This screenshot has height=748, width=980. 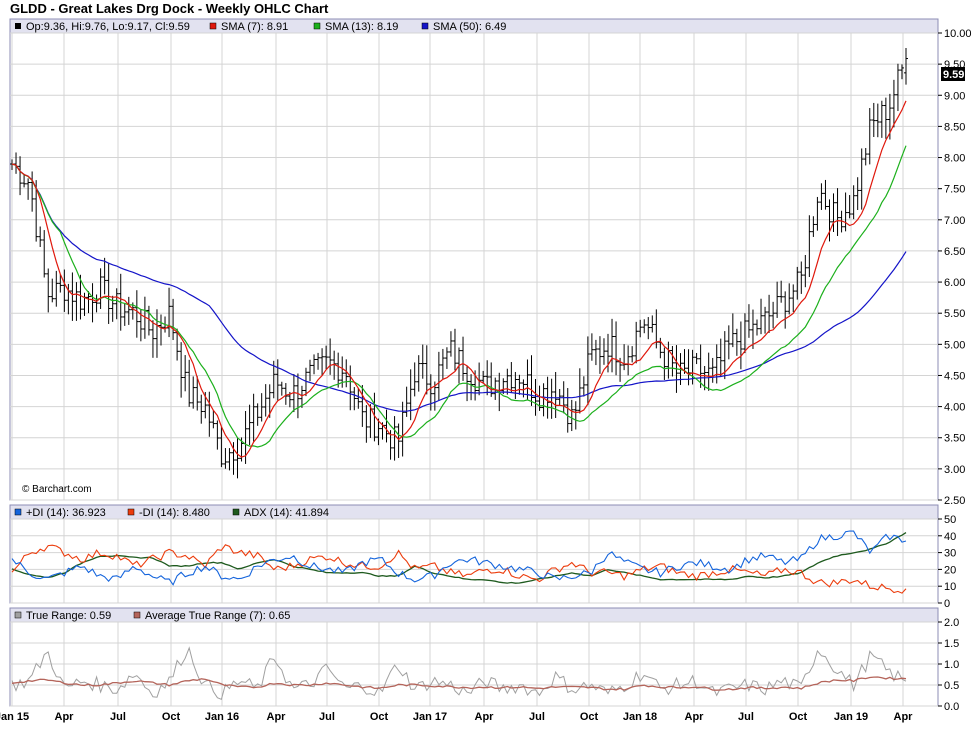 What do you see at coordinates (951, 665) in the screenshot?
I see `tr-tick-label: 1.0` at bounding box center [951, 665].